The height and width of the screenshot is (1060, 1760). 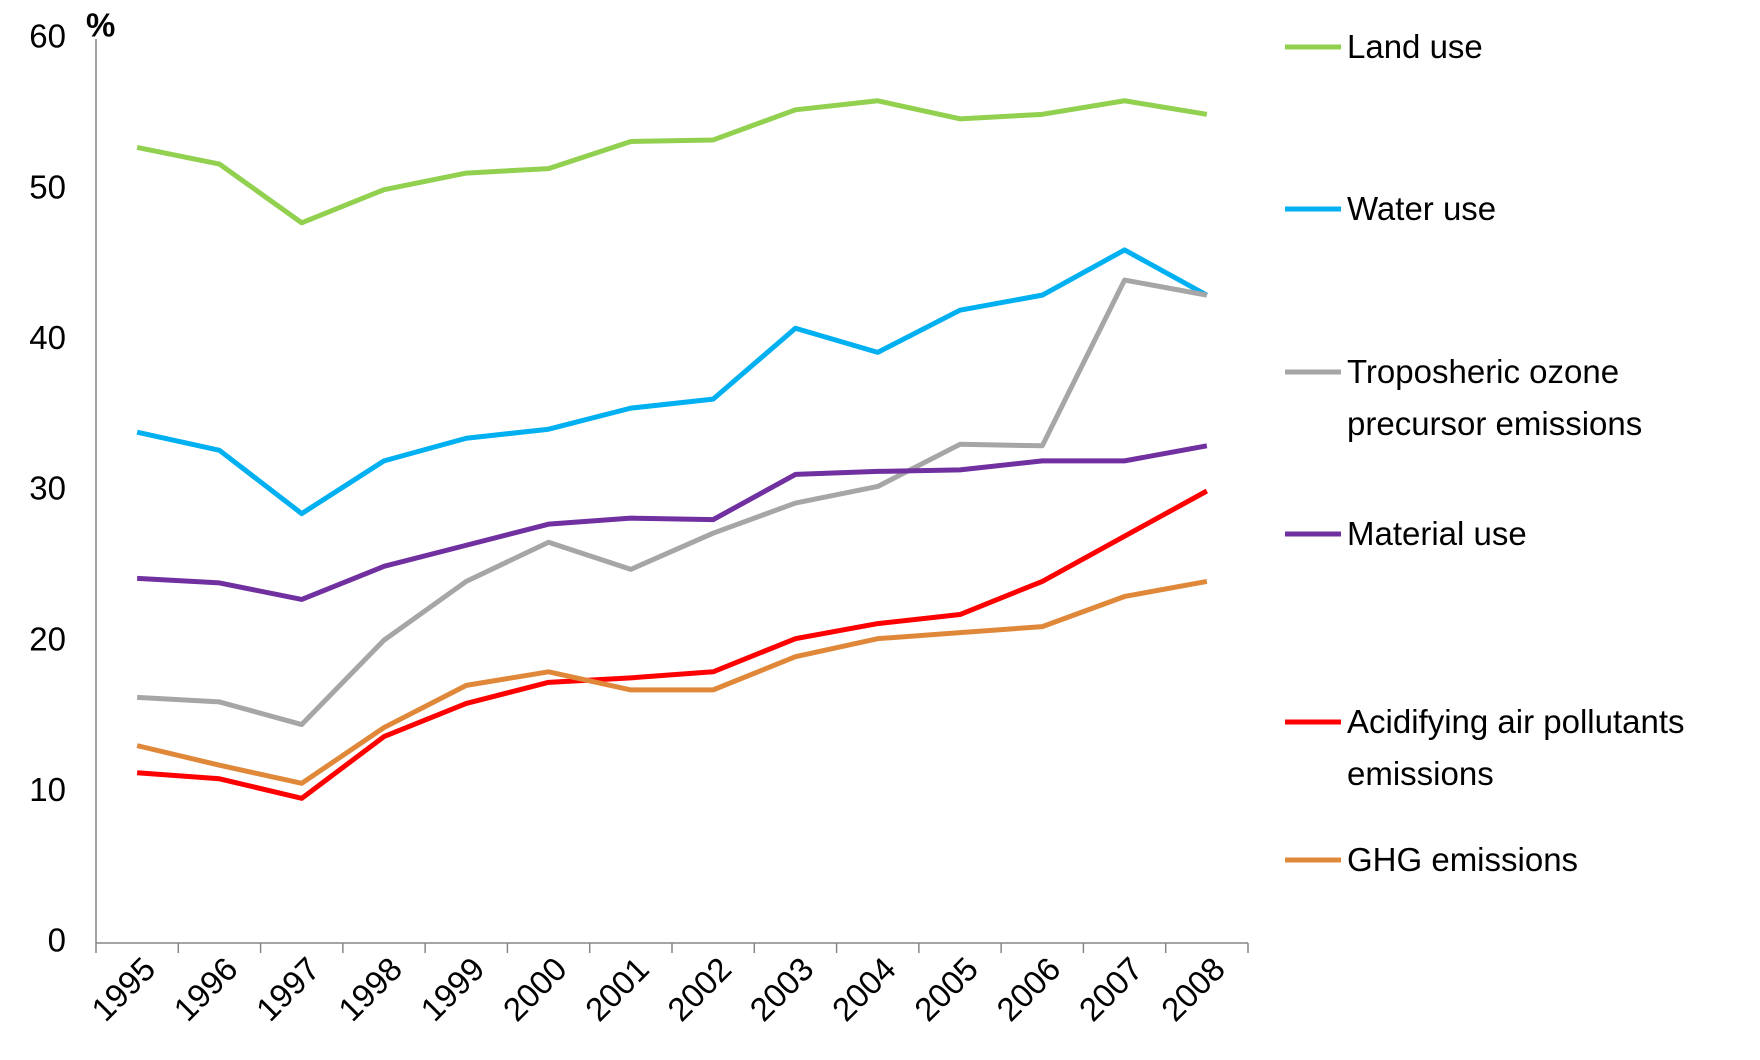 What do you see at coordinates (47, 36) in the screenshot?
I see `y-tick-label: 60` at bounding box center [47, 36].